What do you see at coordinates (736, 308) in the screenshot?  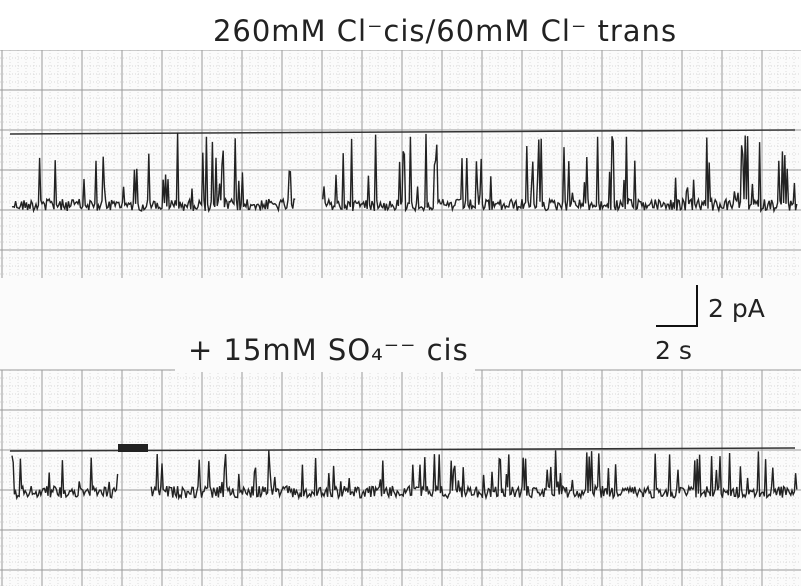 I see `scale-current-label: 2 pA` at bounding box center [736, 308].